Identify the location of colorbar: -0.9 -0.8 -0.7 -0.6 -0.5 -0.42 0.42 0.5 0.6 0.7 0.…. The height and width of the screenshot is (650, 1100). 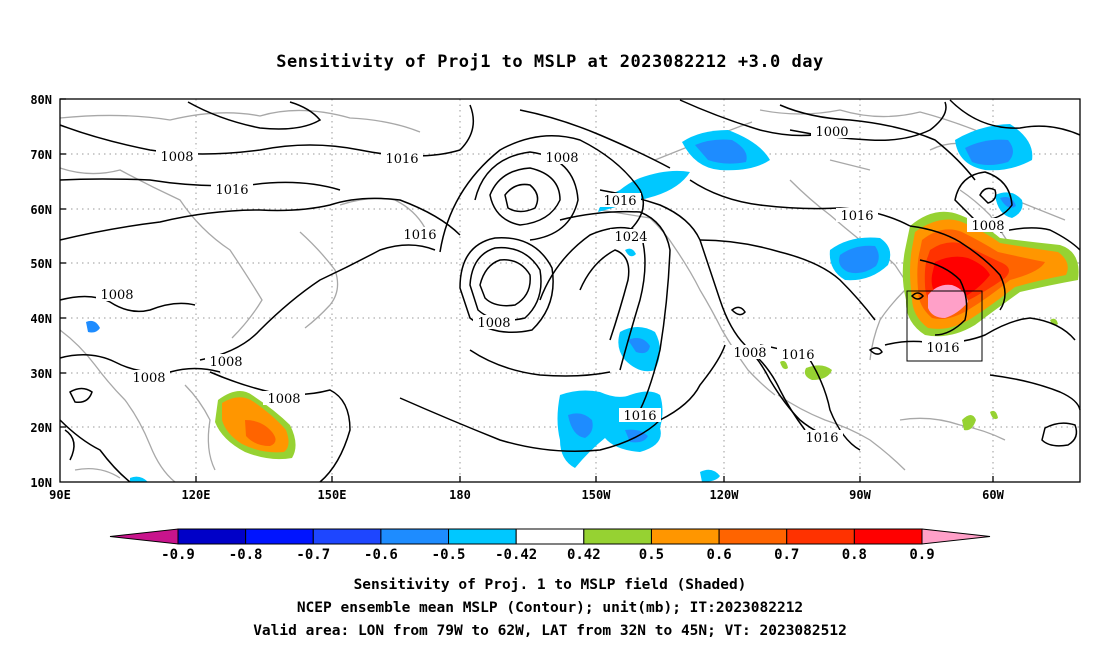
(550, 545).